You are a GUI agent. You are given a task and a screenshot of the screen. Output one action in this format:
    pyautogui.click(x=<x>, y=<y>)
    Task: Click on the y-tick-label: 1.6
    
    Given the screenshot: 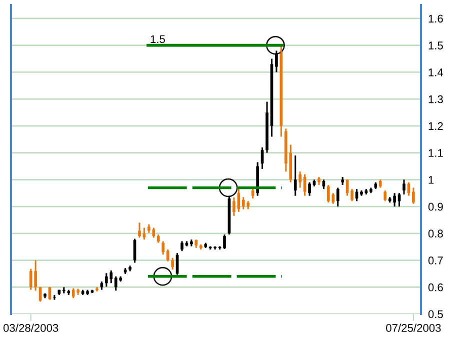 What is the action you would take?
    pyautogui.click(x=435, y=18)
    